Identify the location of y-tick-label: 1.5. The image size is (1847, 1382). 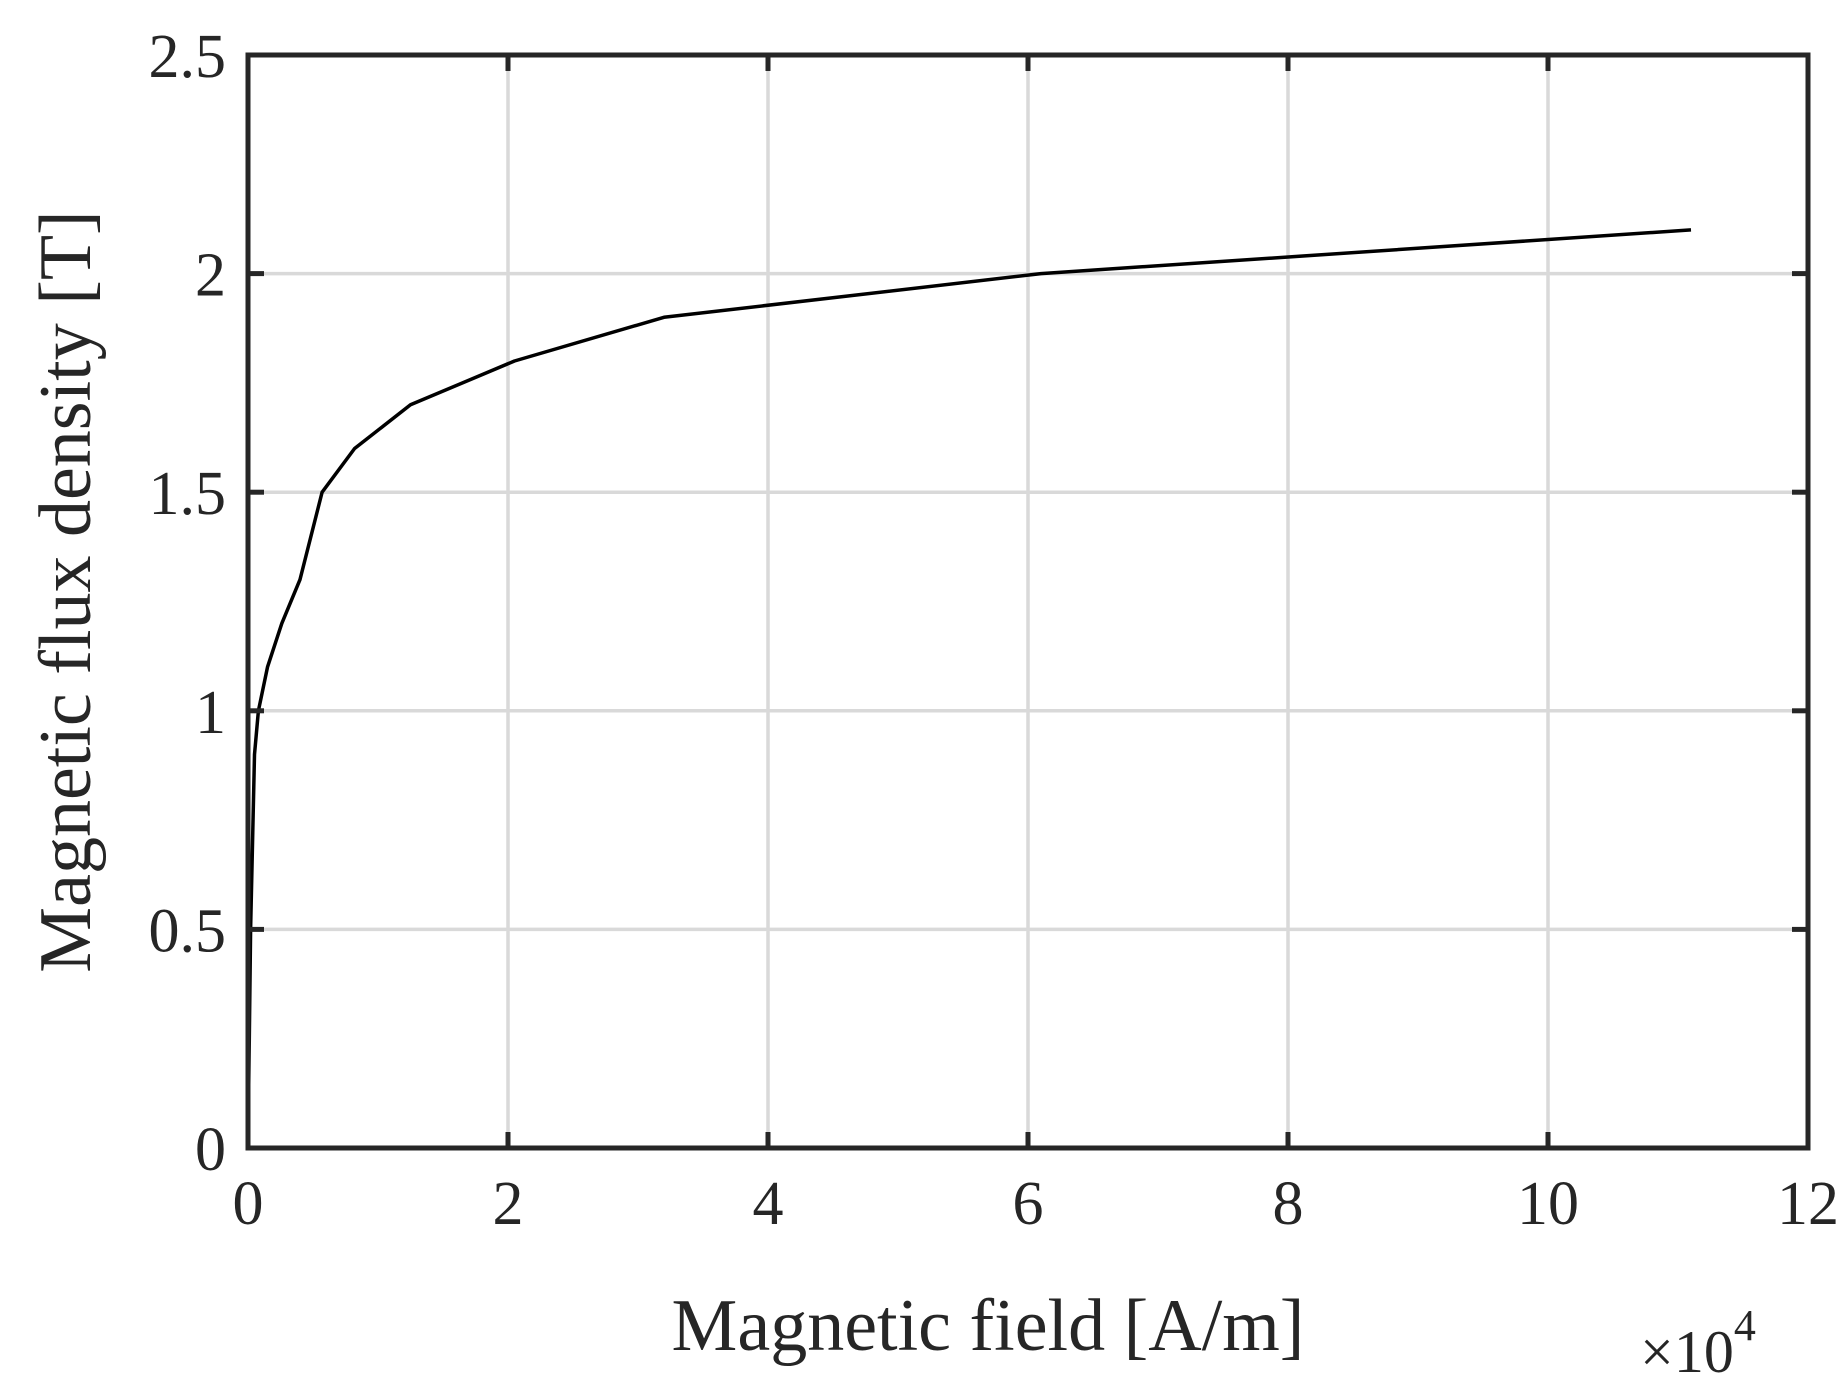
(188, 494).